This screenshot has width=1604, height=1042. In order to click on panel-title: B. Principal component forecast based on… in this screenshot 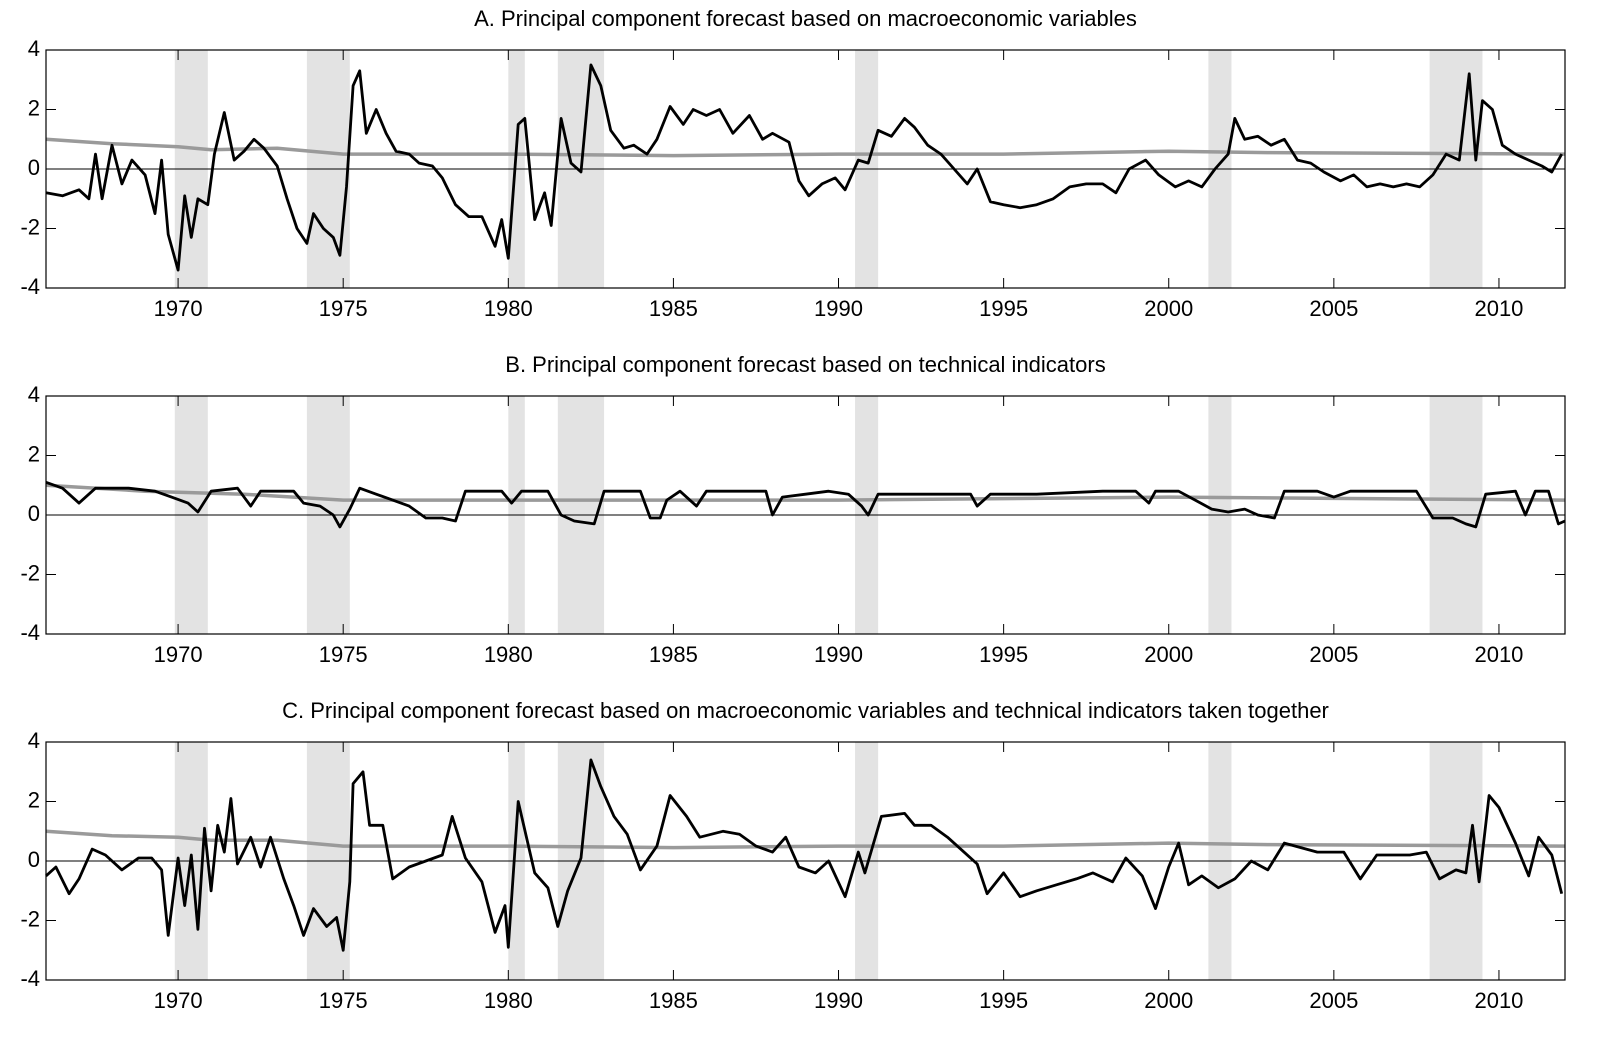, I will do `click(805, 364)`.